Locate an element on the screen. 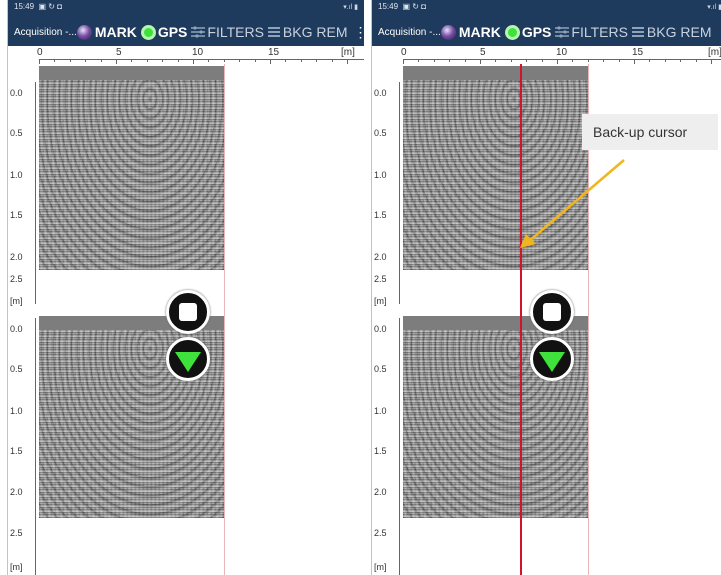 The width and height of the screenshot is (721, 575). air-band is located at coordinates (131, 73).